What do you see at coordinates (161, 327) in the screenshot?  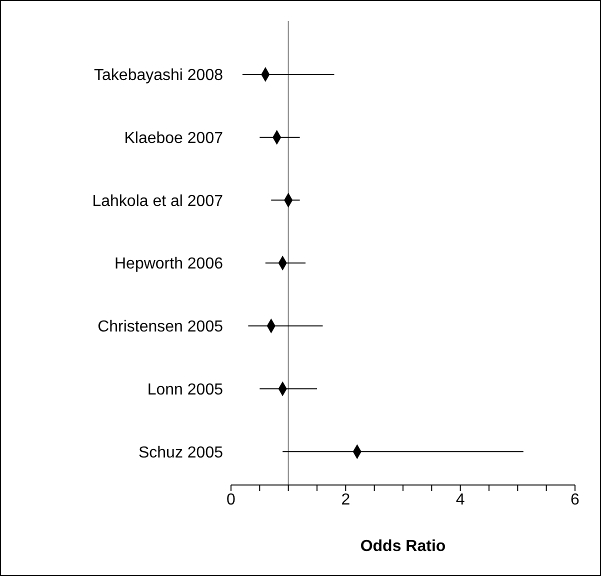 I see `y-tick-label: Christensen 2005` at bounding box center [161, 327].